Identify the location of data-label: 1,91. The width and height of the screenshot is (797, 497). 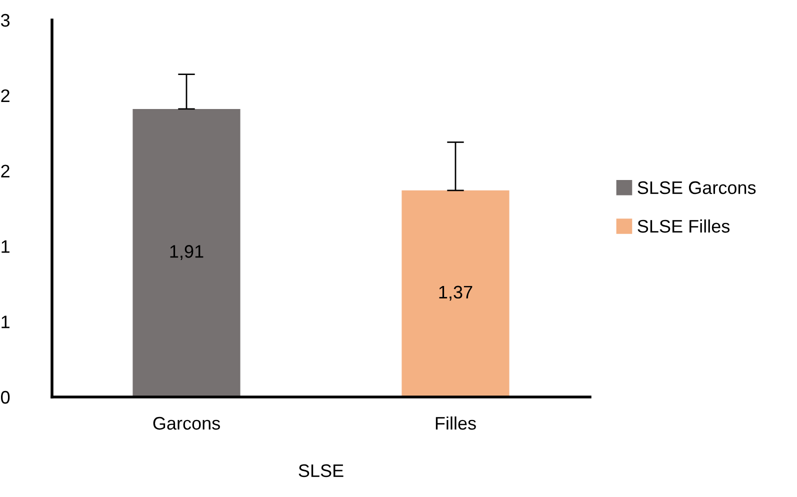
(187, 252).